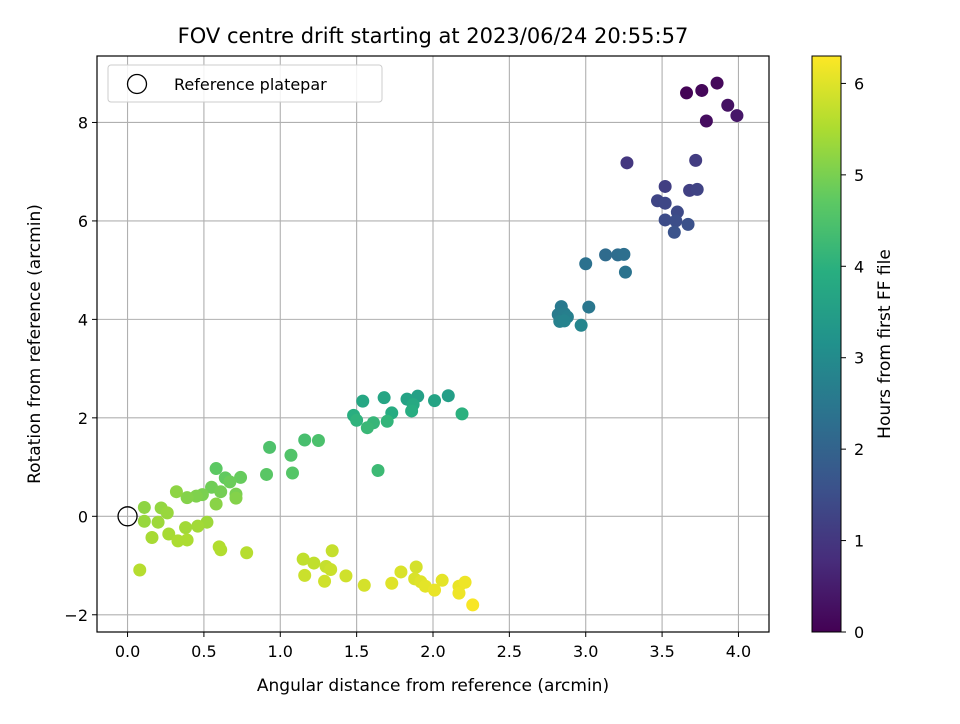  Describe the element at coordinates (852, 358) in the screenshot. I see `colorbar-ticks: 0 1 2 3 4 5 6` at that location.